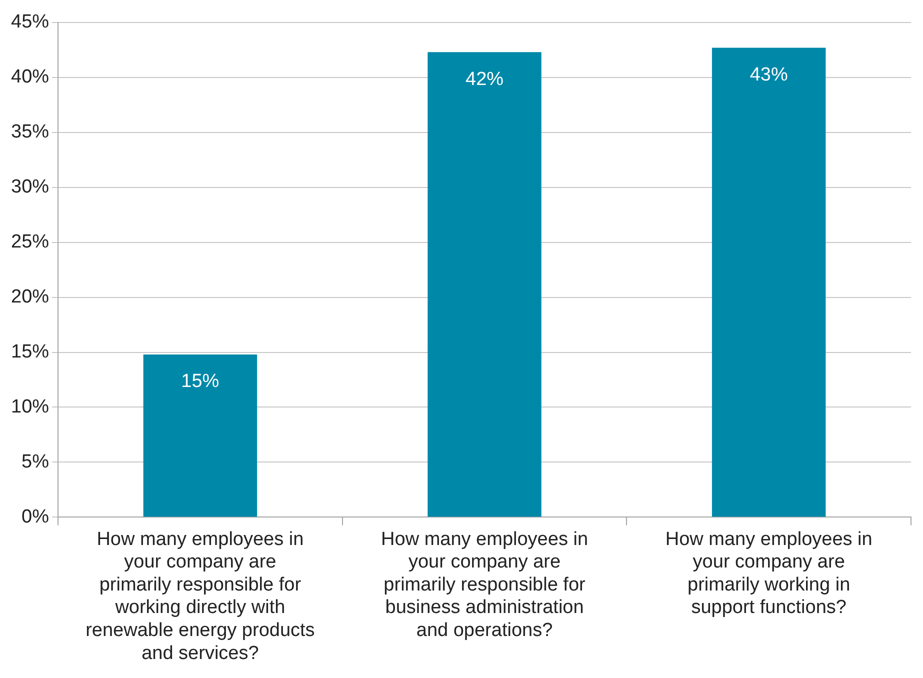 The height and width of the screenshot is (678, 923). I want to click on y-tick-label: 10%, so click(30, 407).